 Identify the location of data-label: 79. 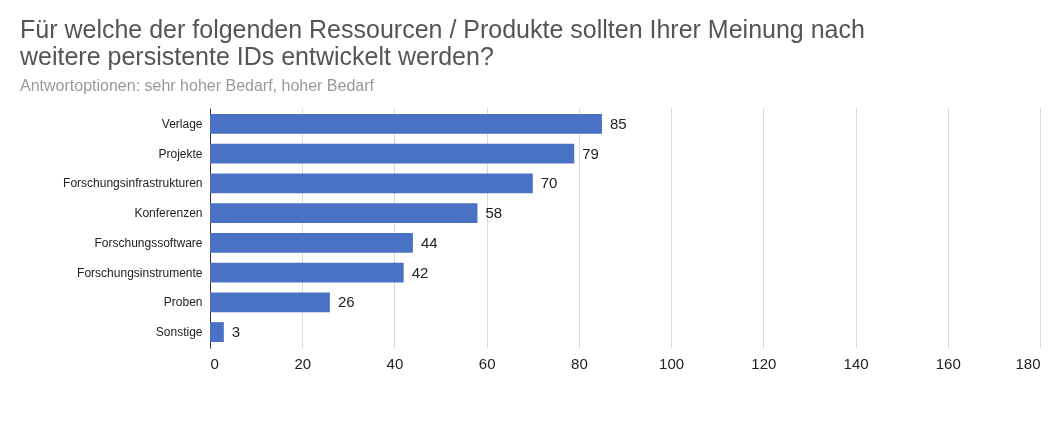
(590, 153).